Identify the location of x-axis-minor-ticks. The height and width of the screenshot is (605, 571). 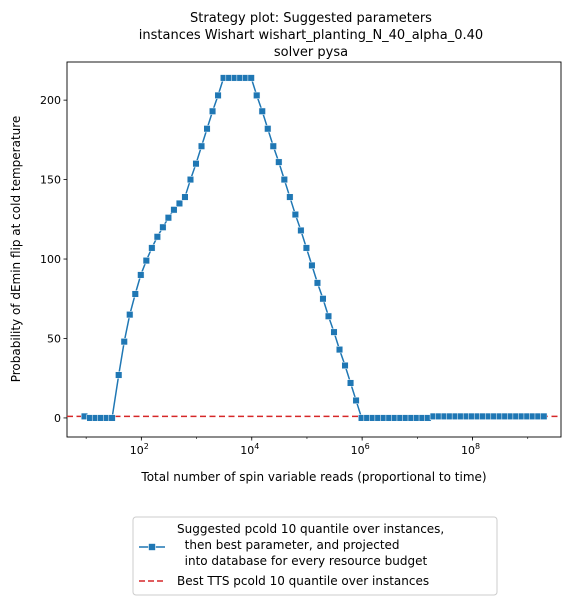
(307, 438).